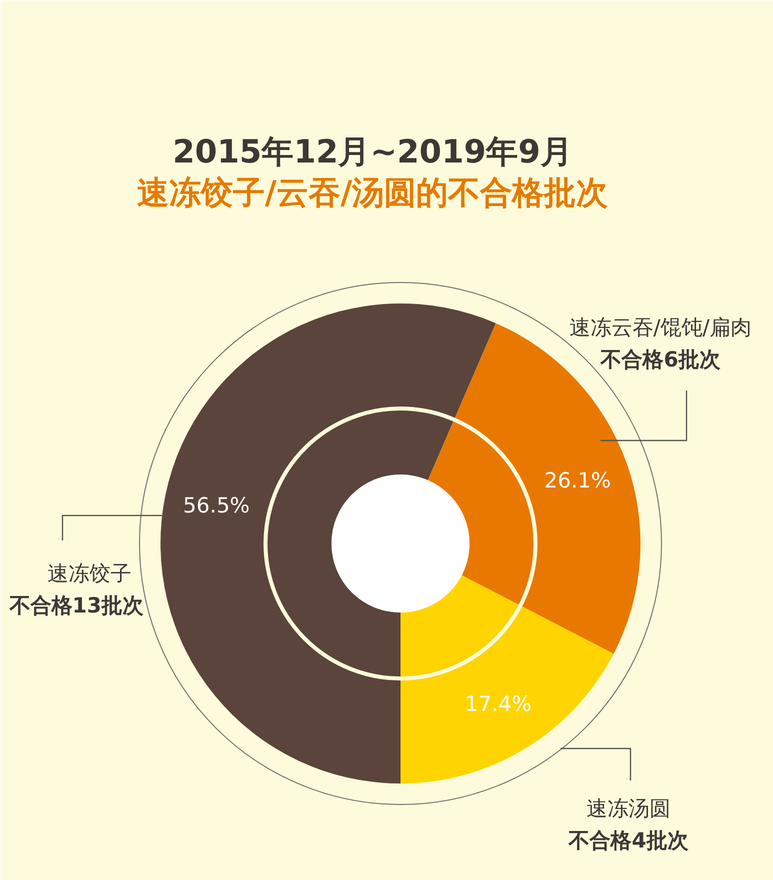 This screenshot has height=880, width=773. Describe the element at coordinates (498, 704) in the screenshot. I see `data-label: 17.4%` at that location.